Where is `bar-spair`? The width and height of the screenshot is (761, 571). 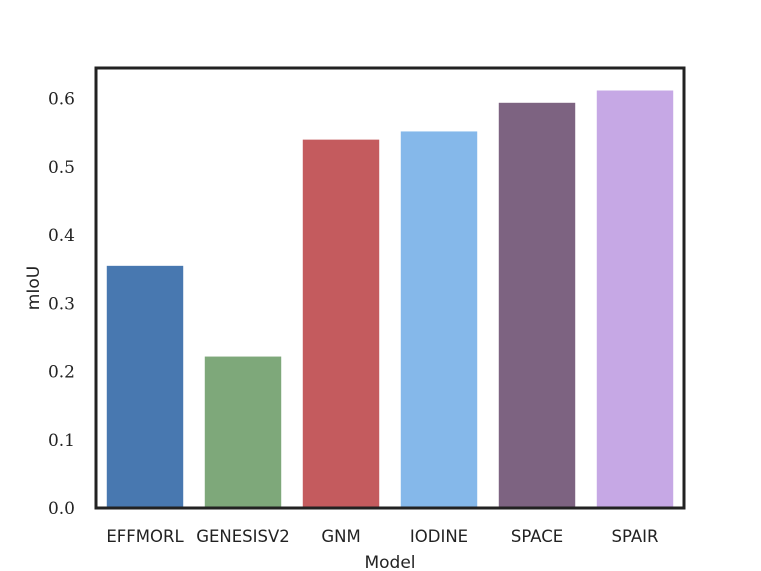 bar-spair is located at coordinates (635, 299).